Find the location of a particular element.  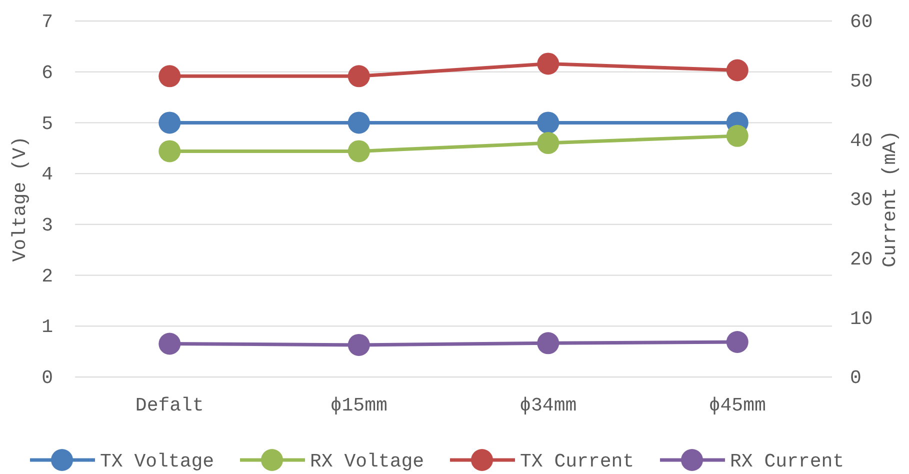

x-tick-label: ϕ15mm is located at coordinates (359, 405).